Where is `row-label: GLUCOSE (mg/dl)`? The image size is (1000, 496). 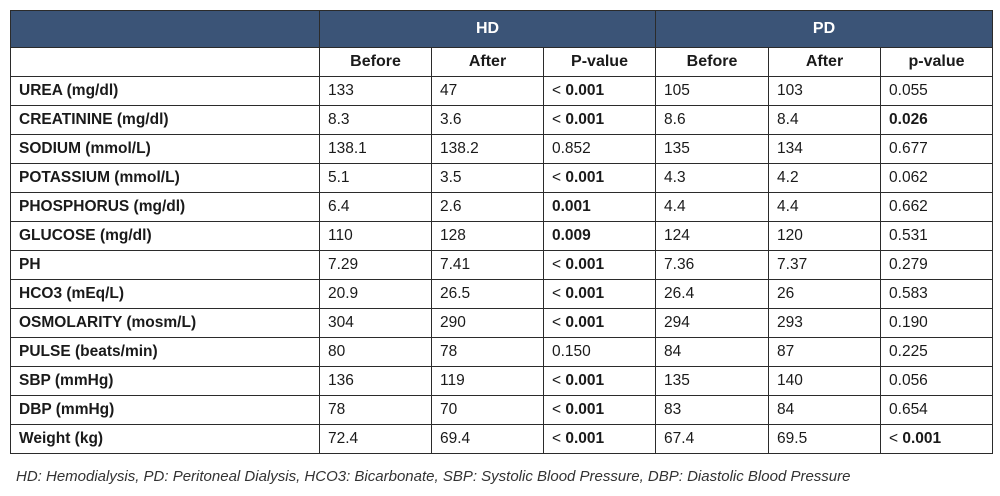 row-label: GLUCOSE (mg/dl) is located at coordinates (165, 236).